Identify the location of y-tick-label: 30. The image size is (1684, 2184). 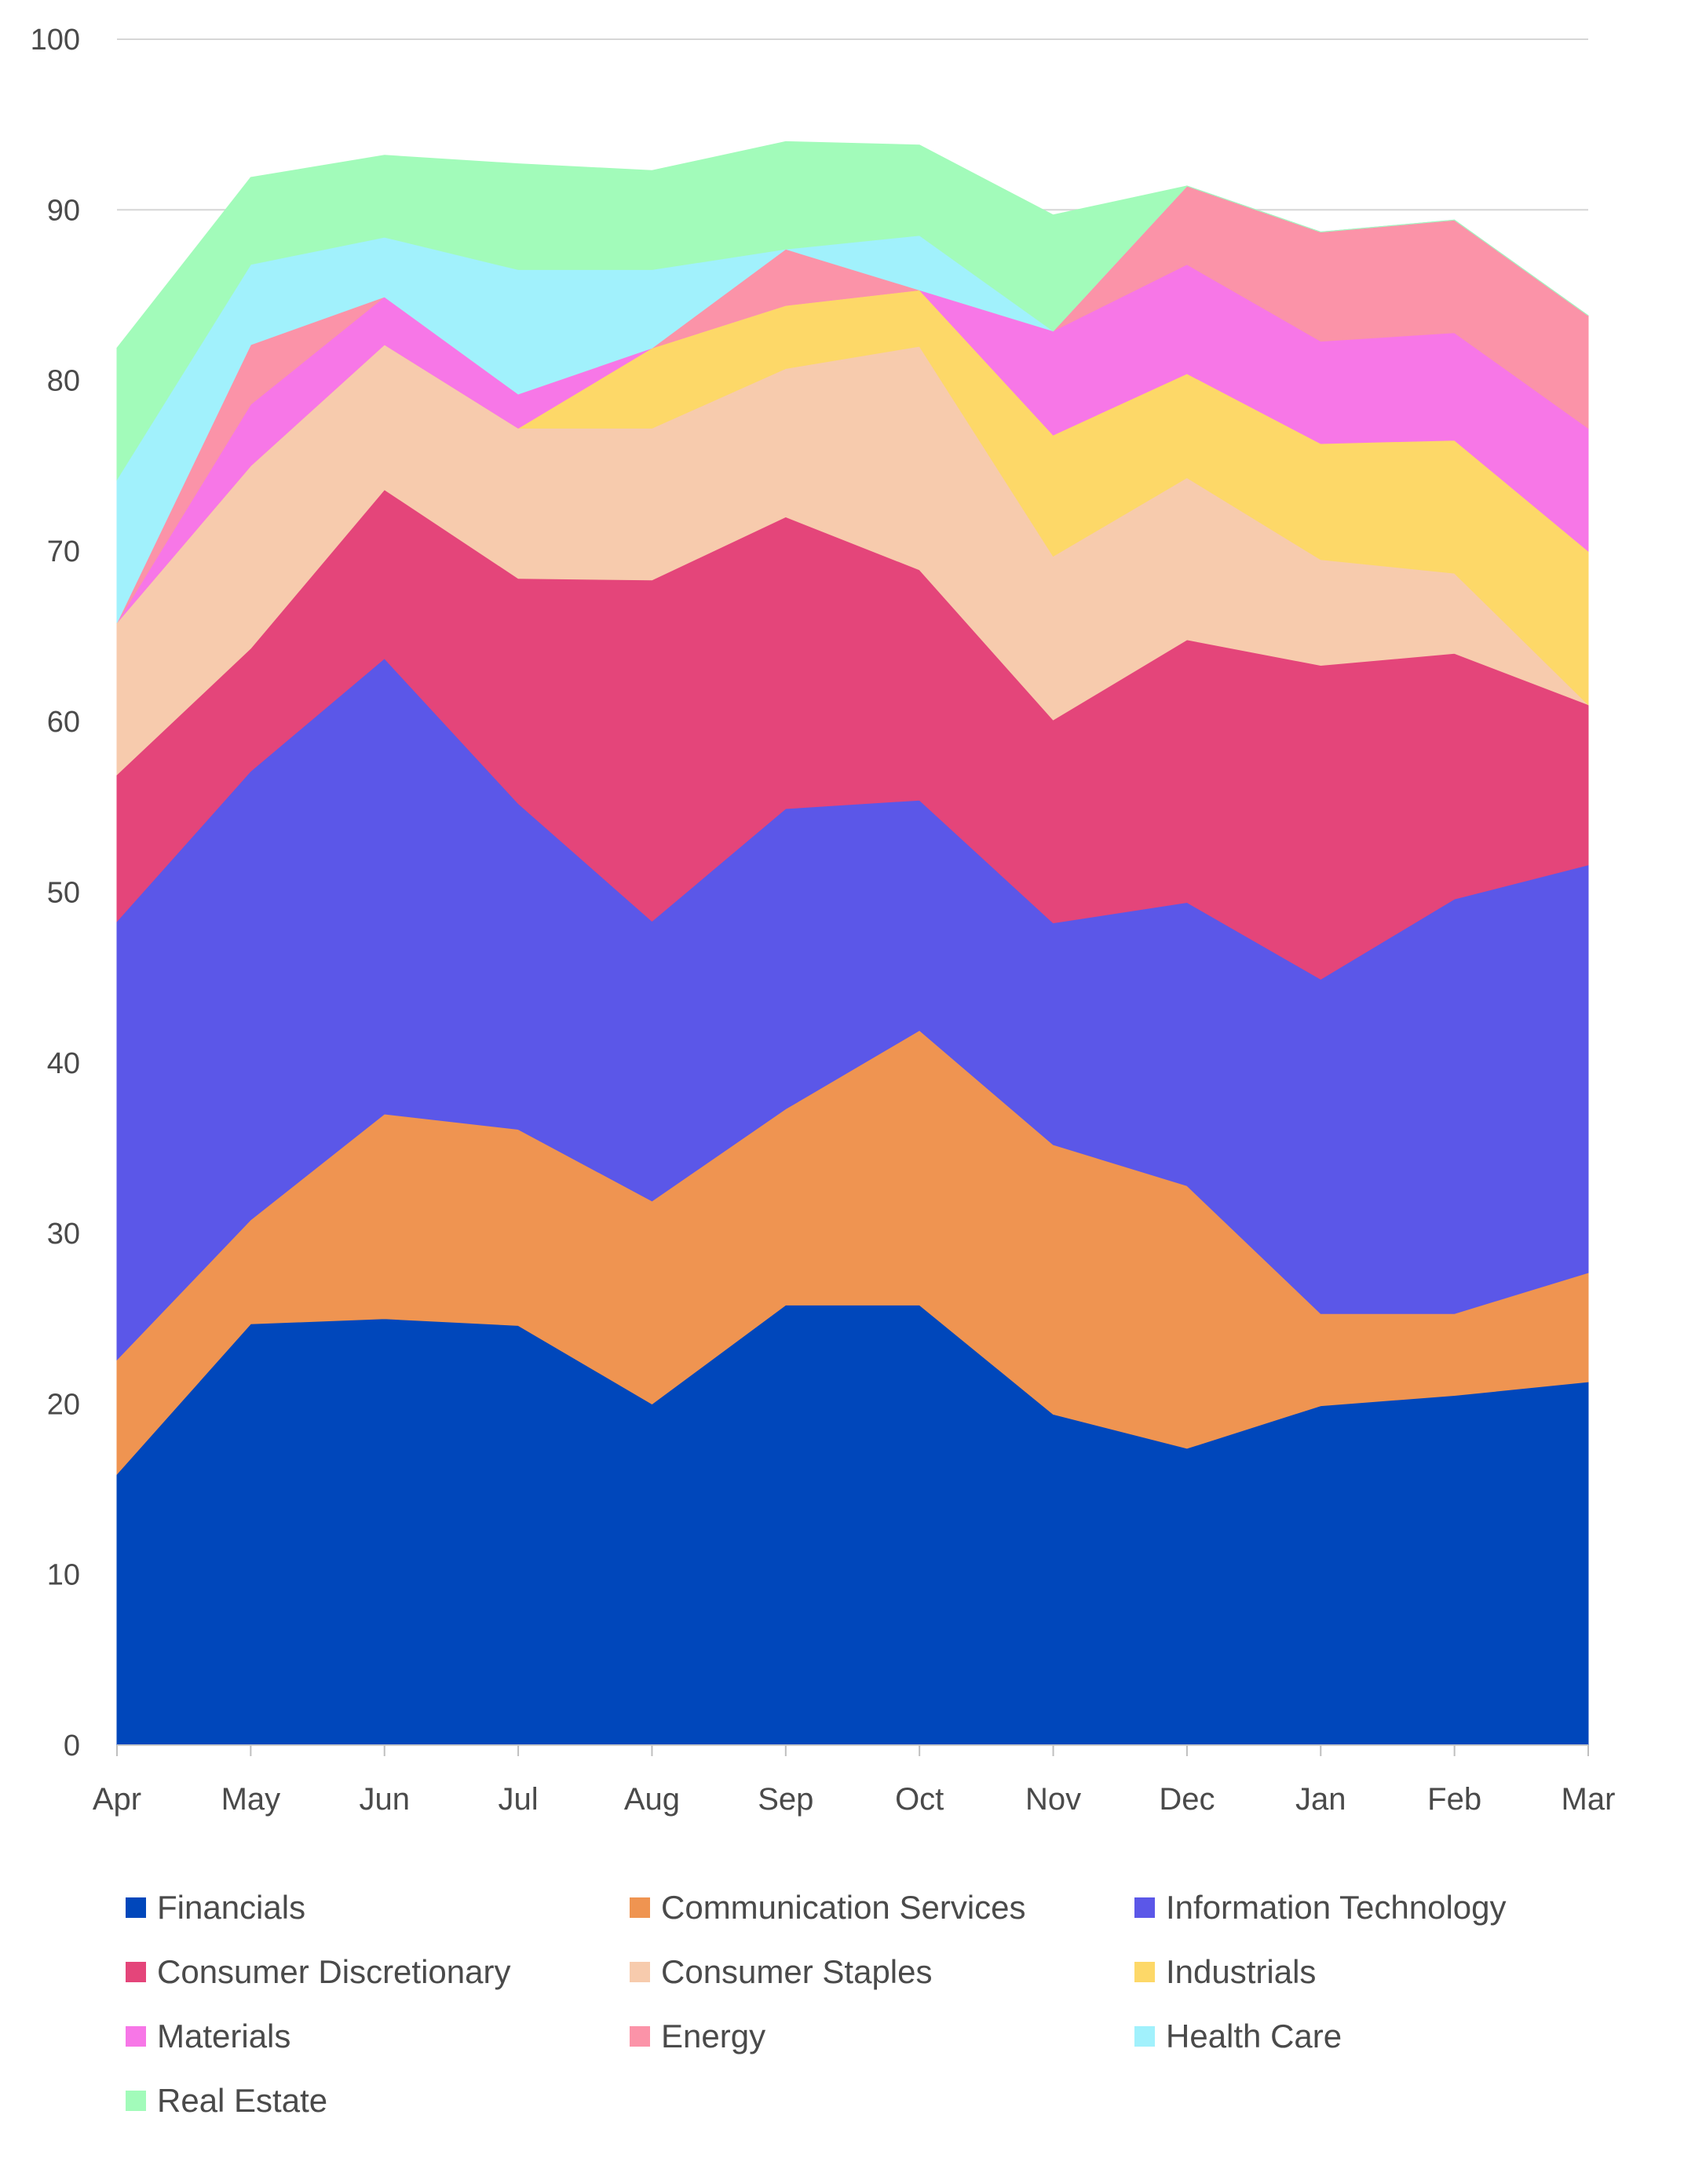
(63, 1234).